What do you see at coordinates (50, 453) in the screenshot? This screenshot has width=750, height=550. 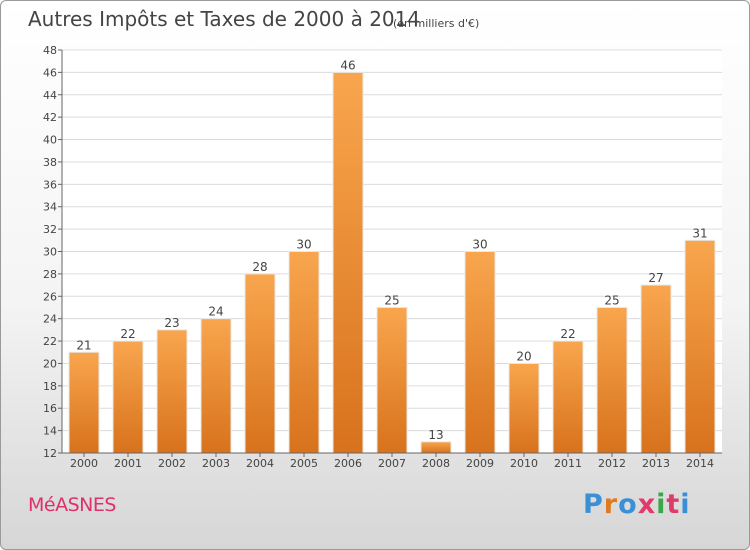 I see `y-tick-label: 12` at bounding box center [50, 453].